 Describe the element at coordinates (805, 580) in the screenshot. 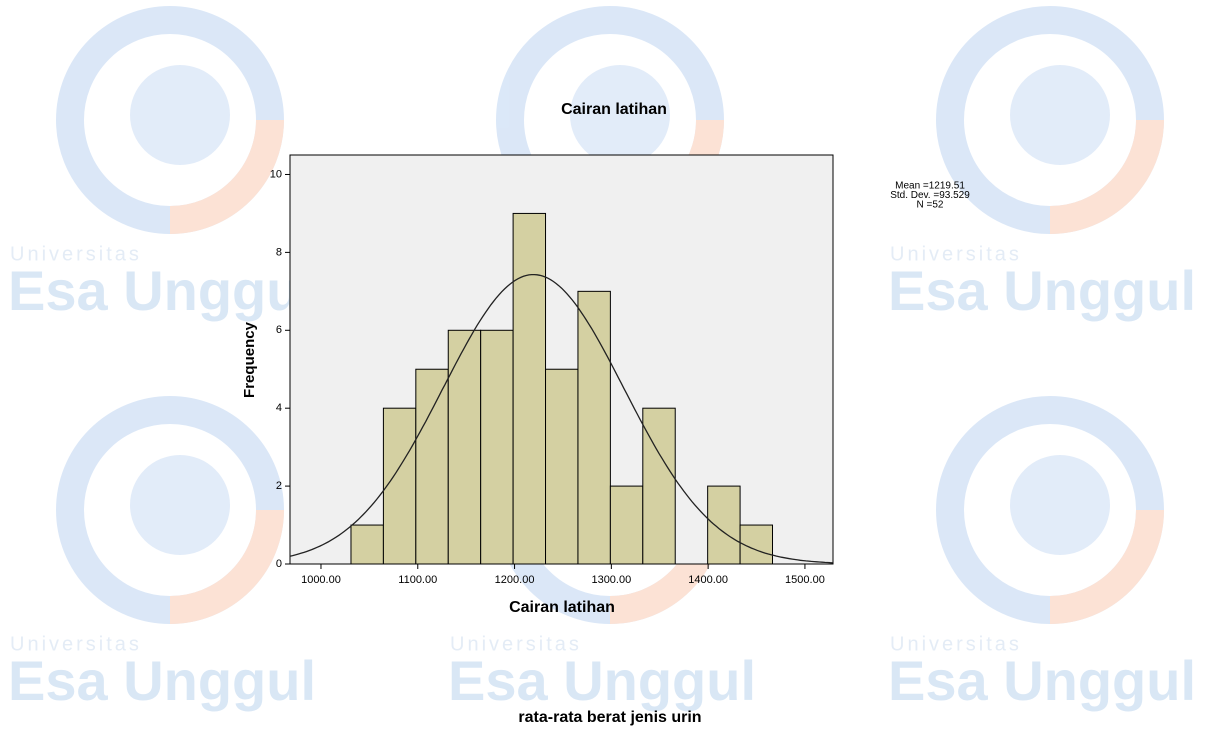

I see `x-tick-label: 1500.00` at that location.